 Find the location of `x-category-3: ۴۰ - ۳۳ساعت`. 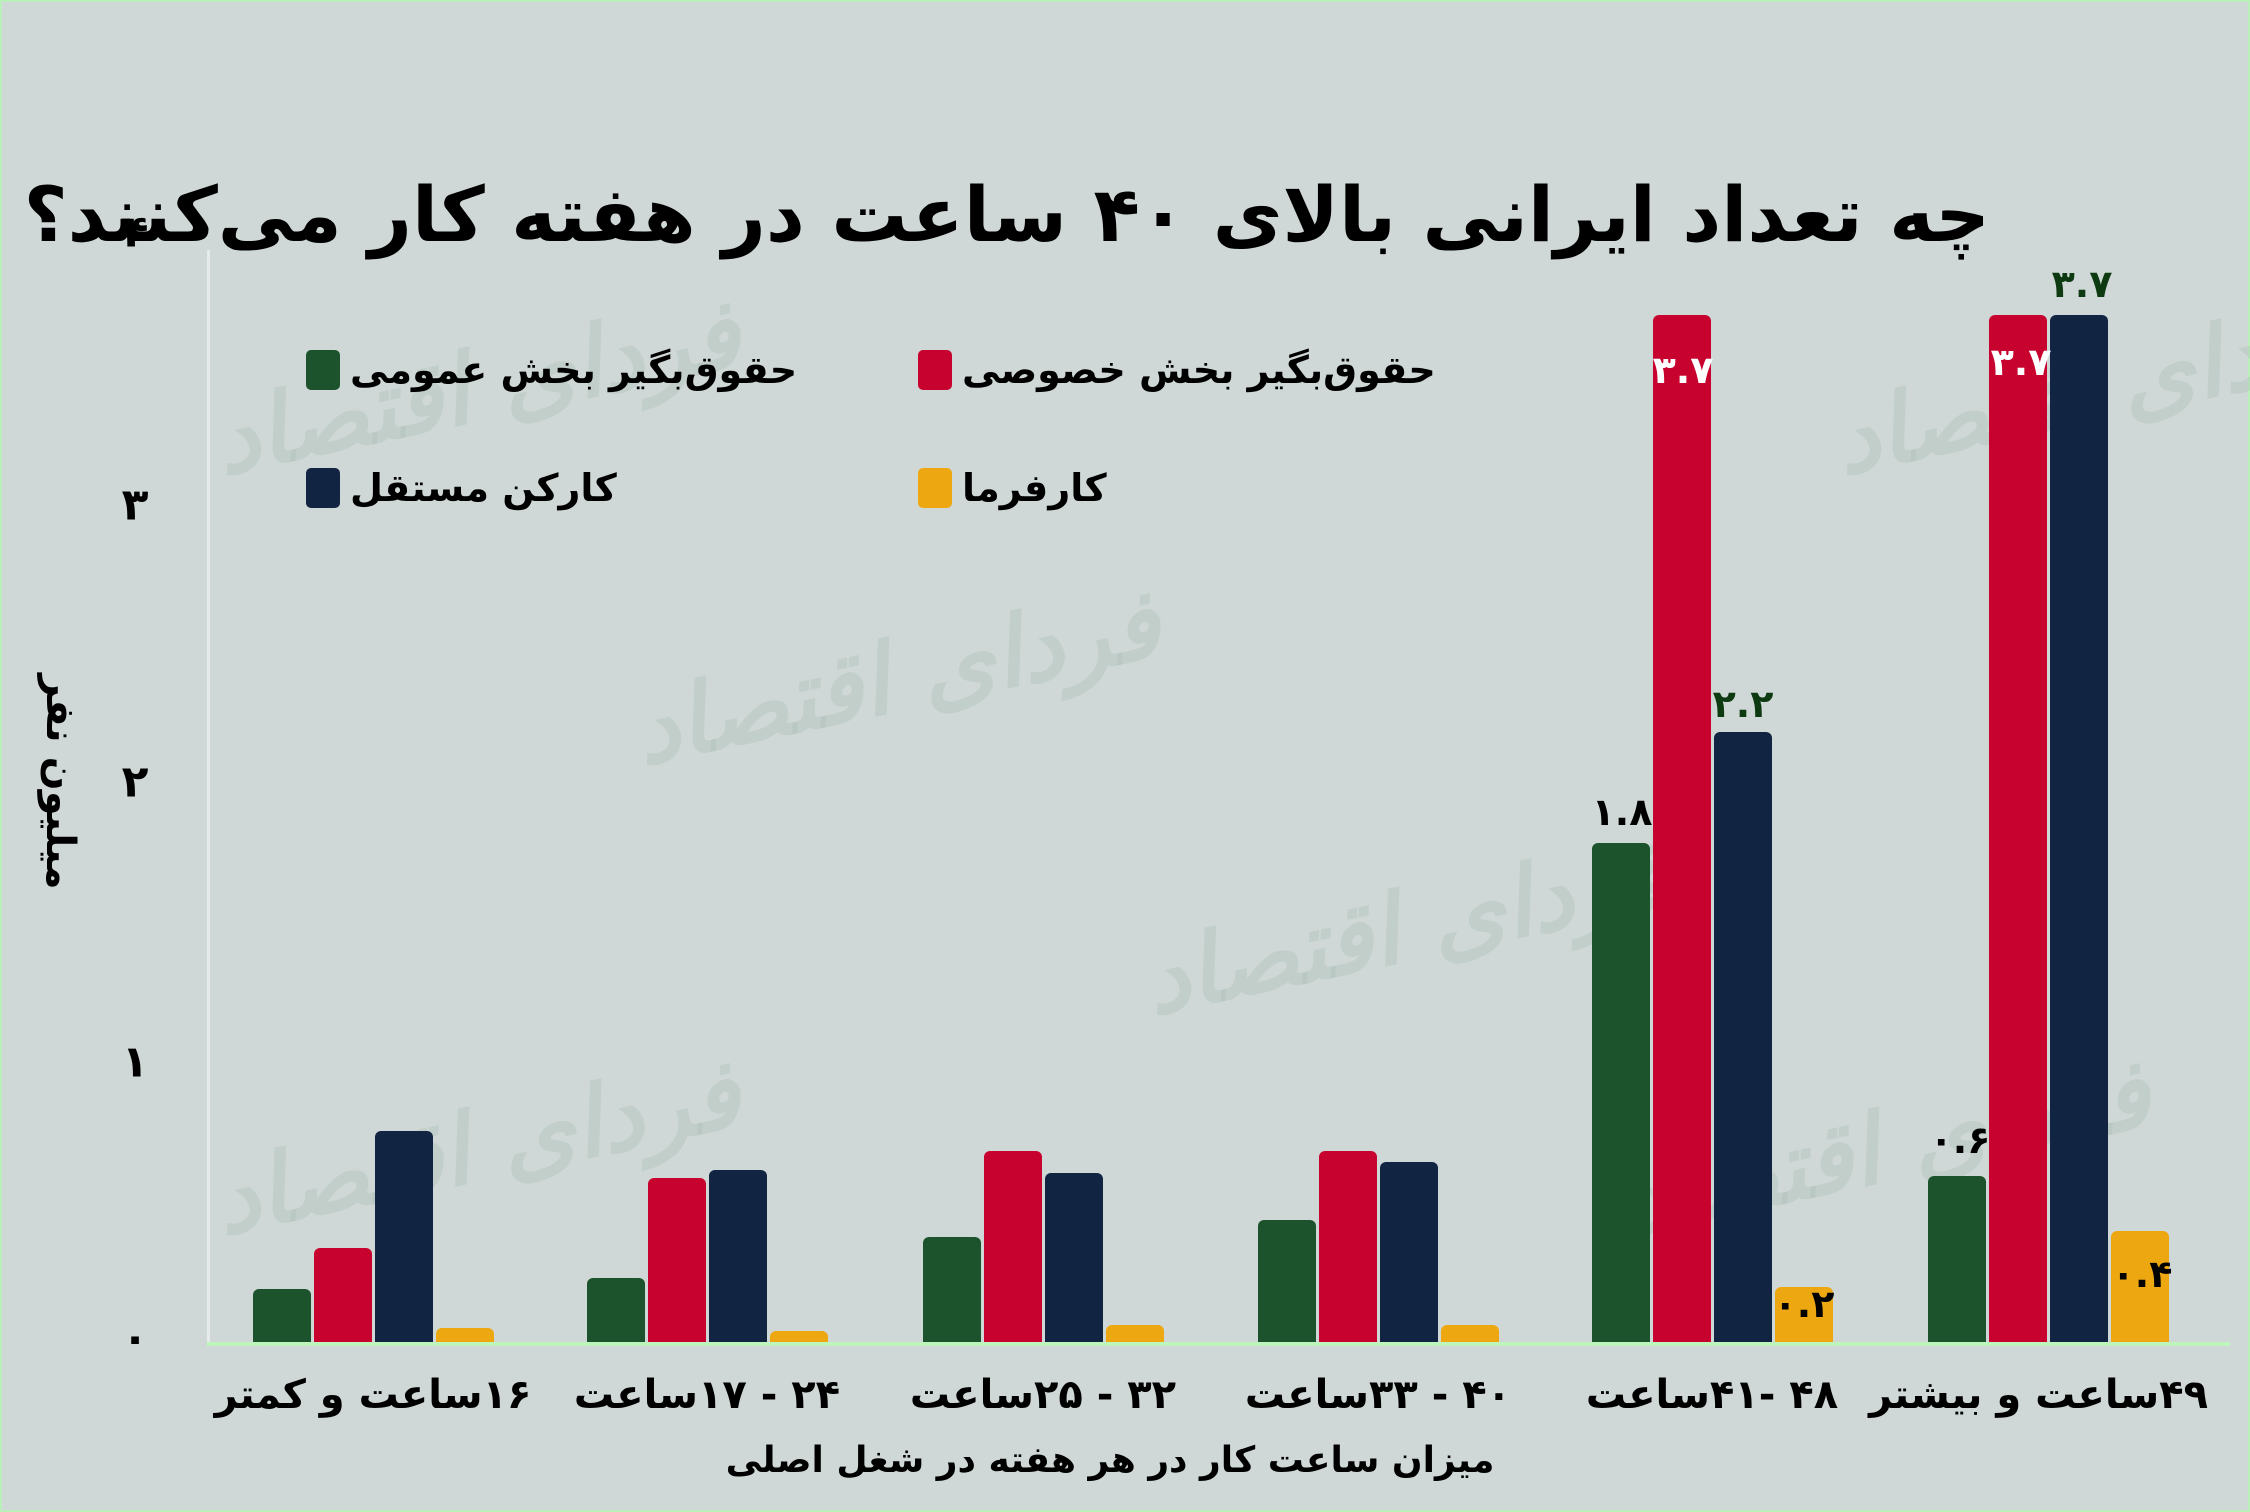

x-category-3: ۴۰ - ۳۳ساعت is located at coordinates (1378, 1395).